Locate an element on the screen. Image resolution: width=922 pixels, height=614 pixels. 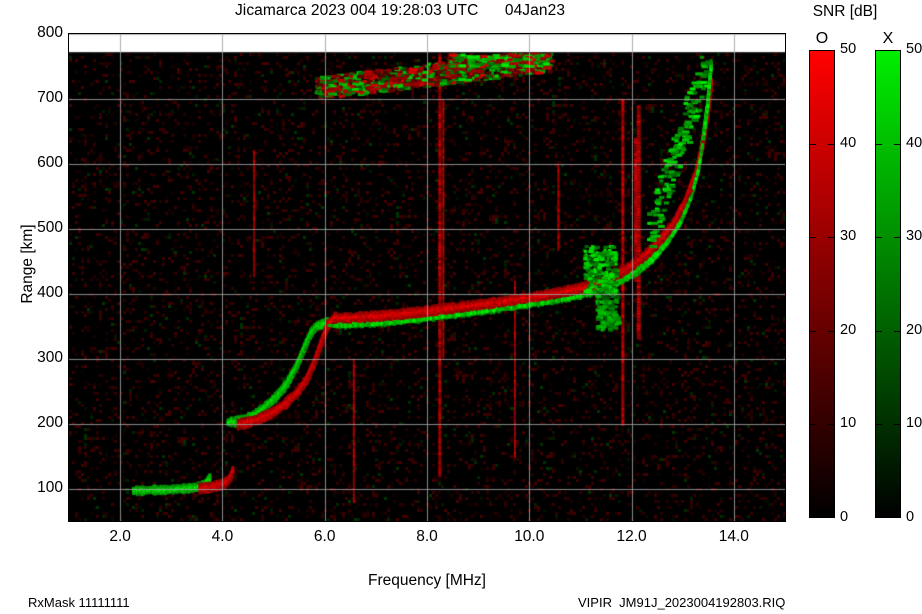
colorbar-x is located at coordinates (888, 284).